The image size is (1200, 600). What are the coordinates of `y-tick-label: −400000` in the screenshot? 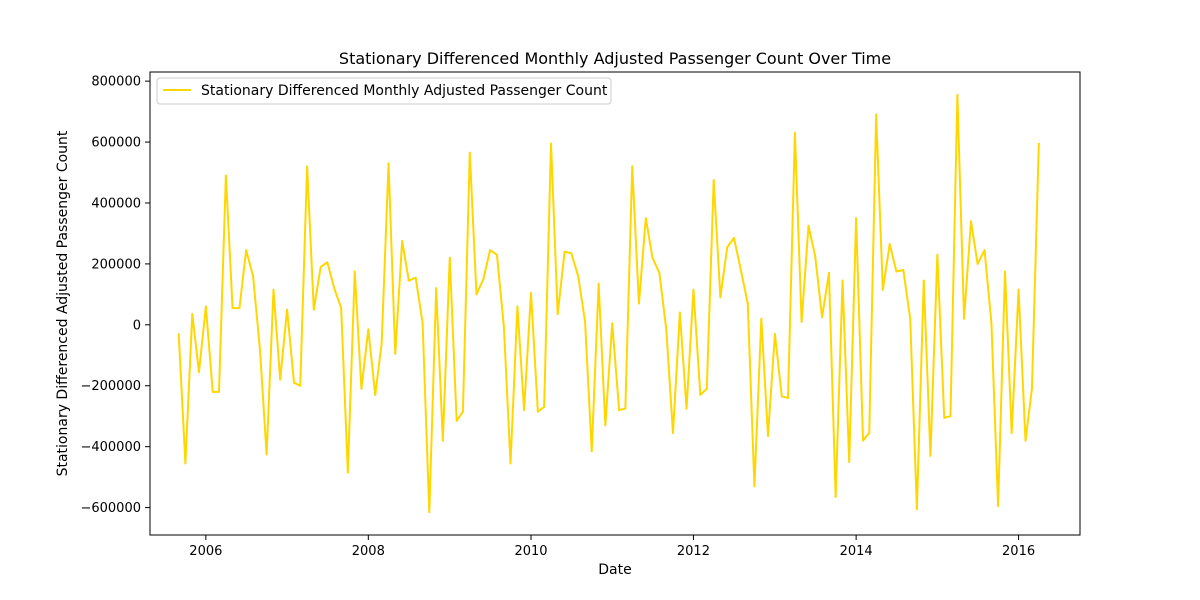 It's located at (110, 447).